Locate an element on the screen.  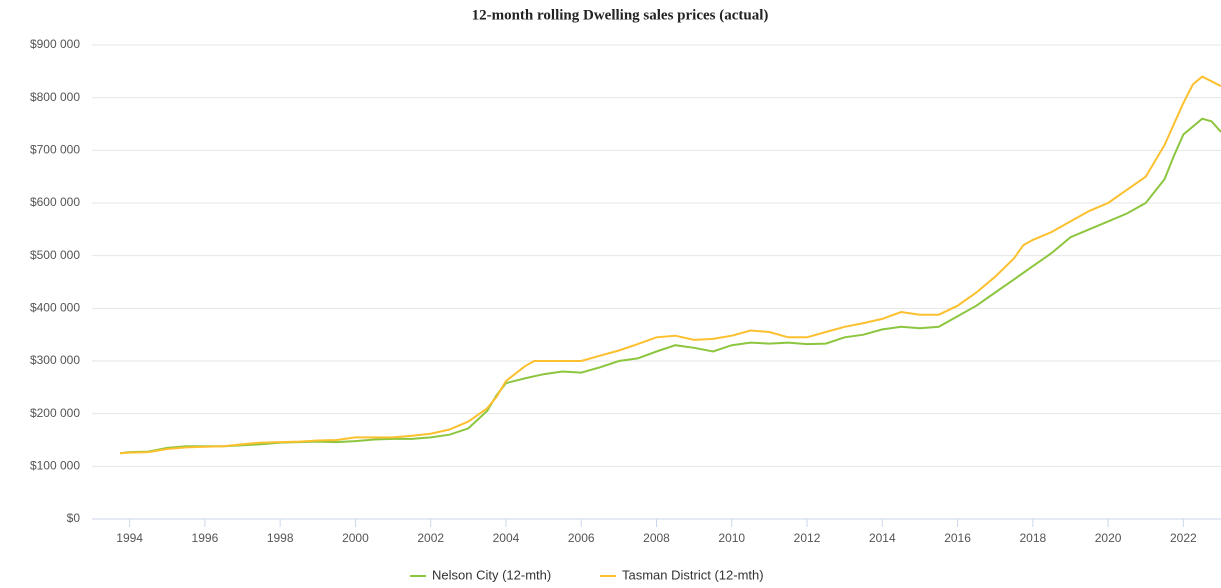
y-tick-label: $400 000 is located at coordinates (55, 308).